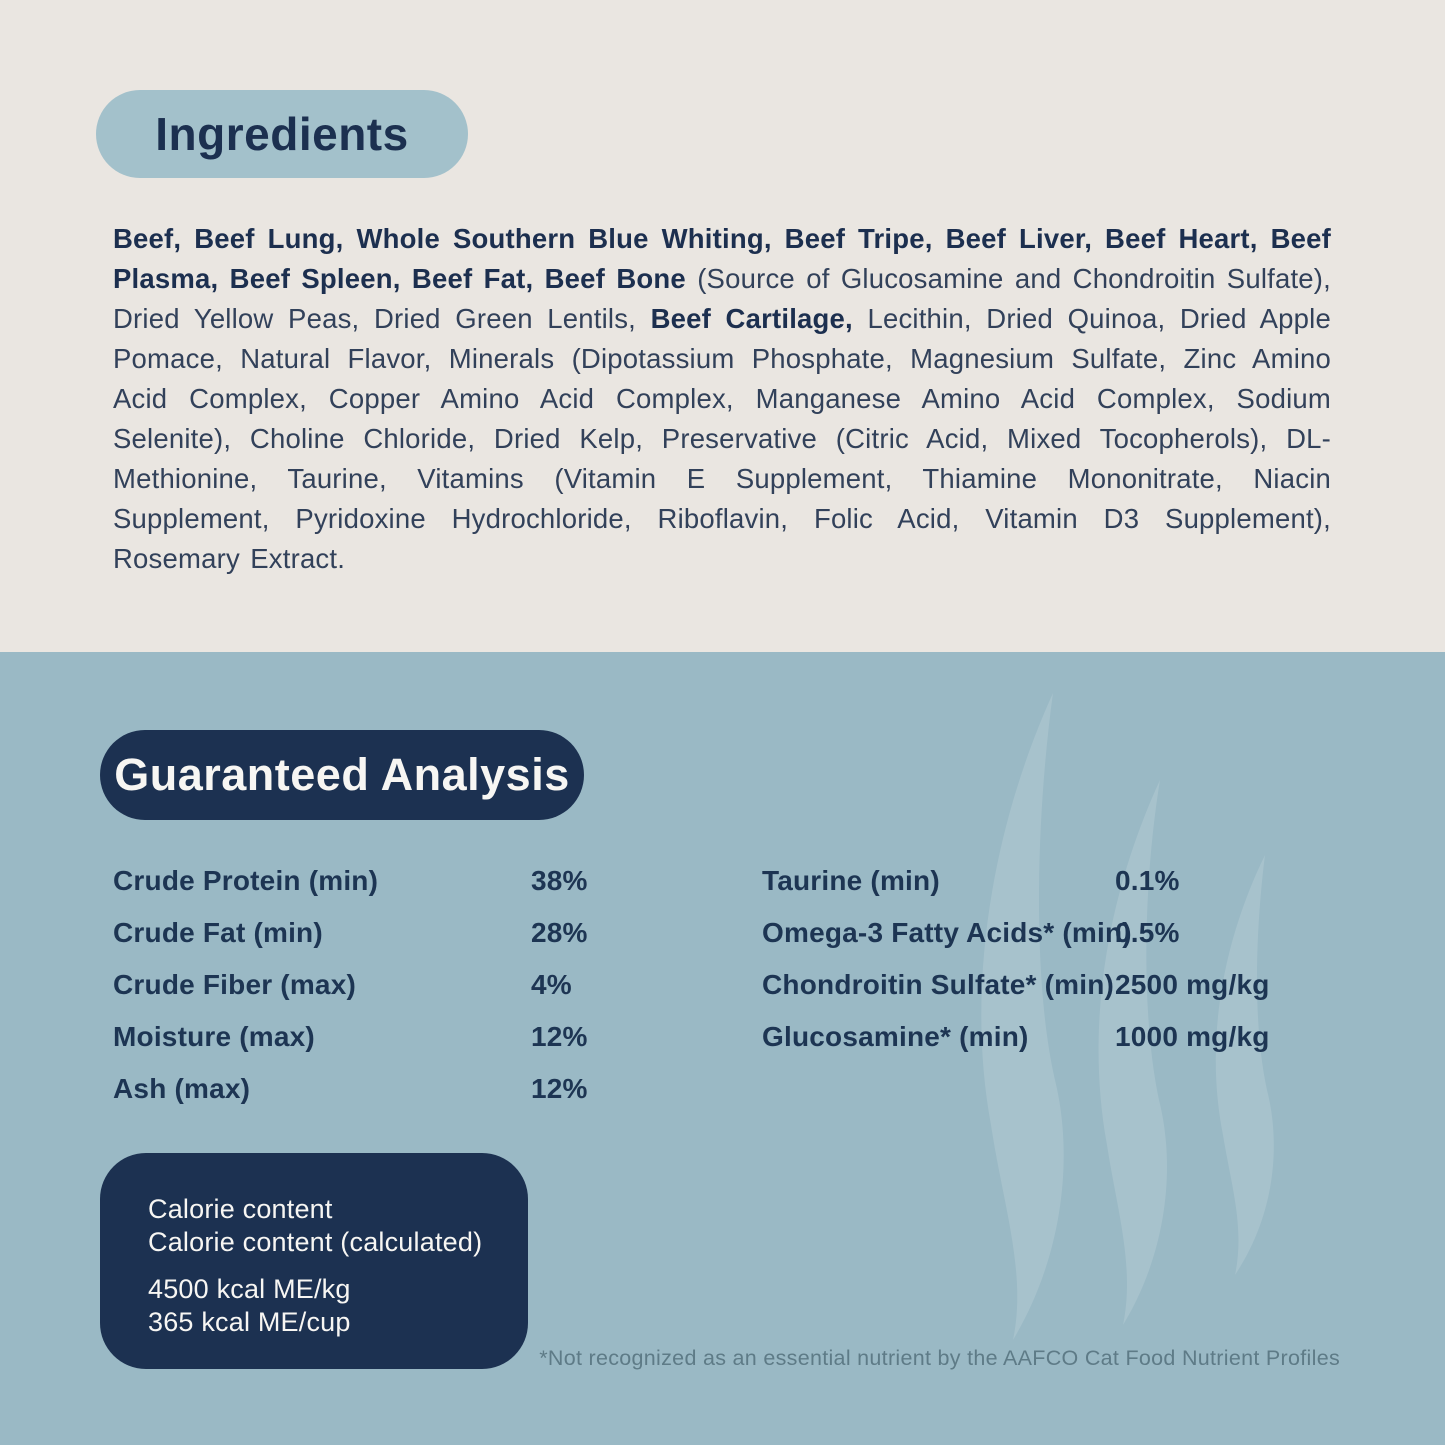 This screenshot has width=1445, height=1445. Describe the element at coordinates (249, 1322) in the screenshot. I see `calorie-value-line: 365 kcal ME/cup` at that location.